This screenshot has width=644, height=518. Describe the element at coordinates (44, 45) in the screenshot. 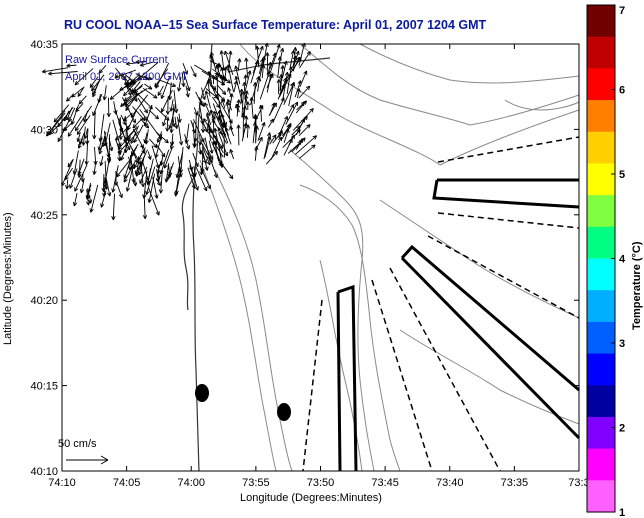

I see `y-tick-label: 40:35` at that location.